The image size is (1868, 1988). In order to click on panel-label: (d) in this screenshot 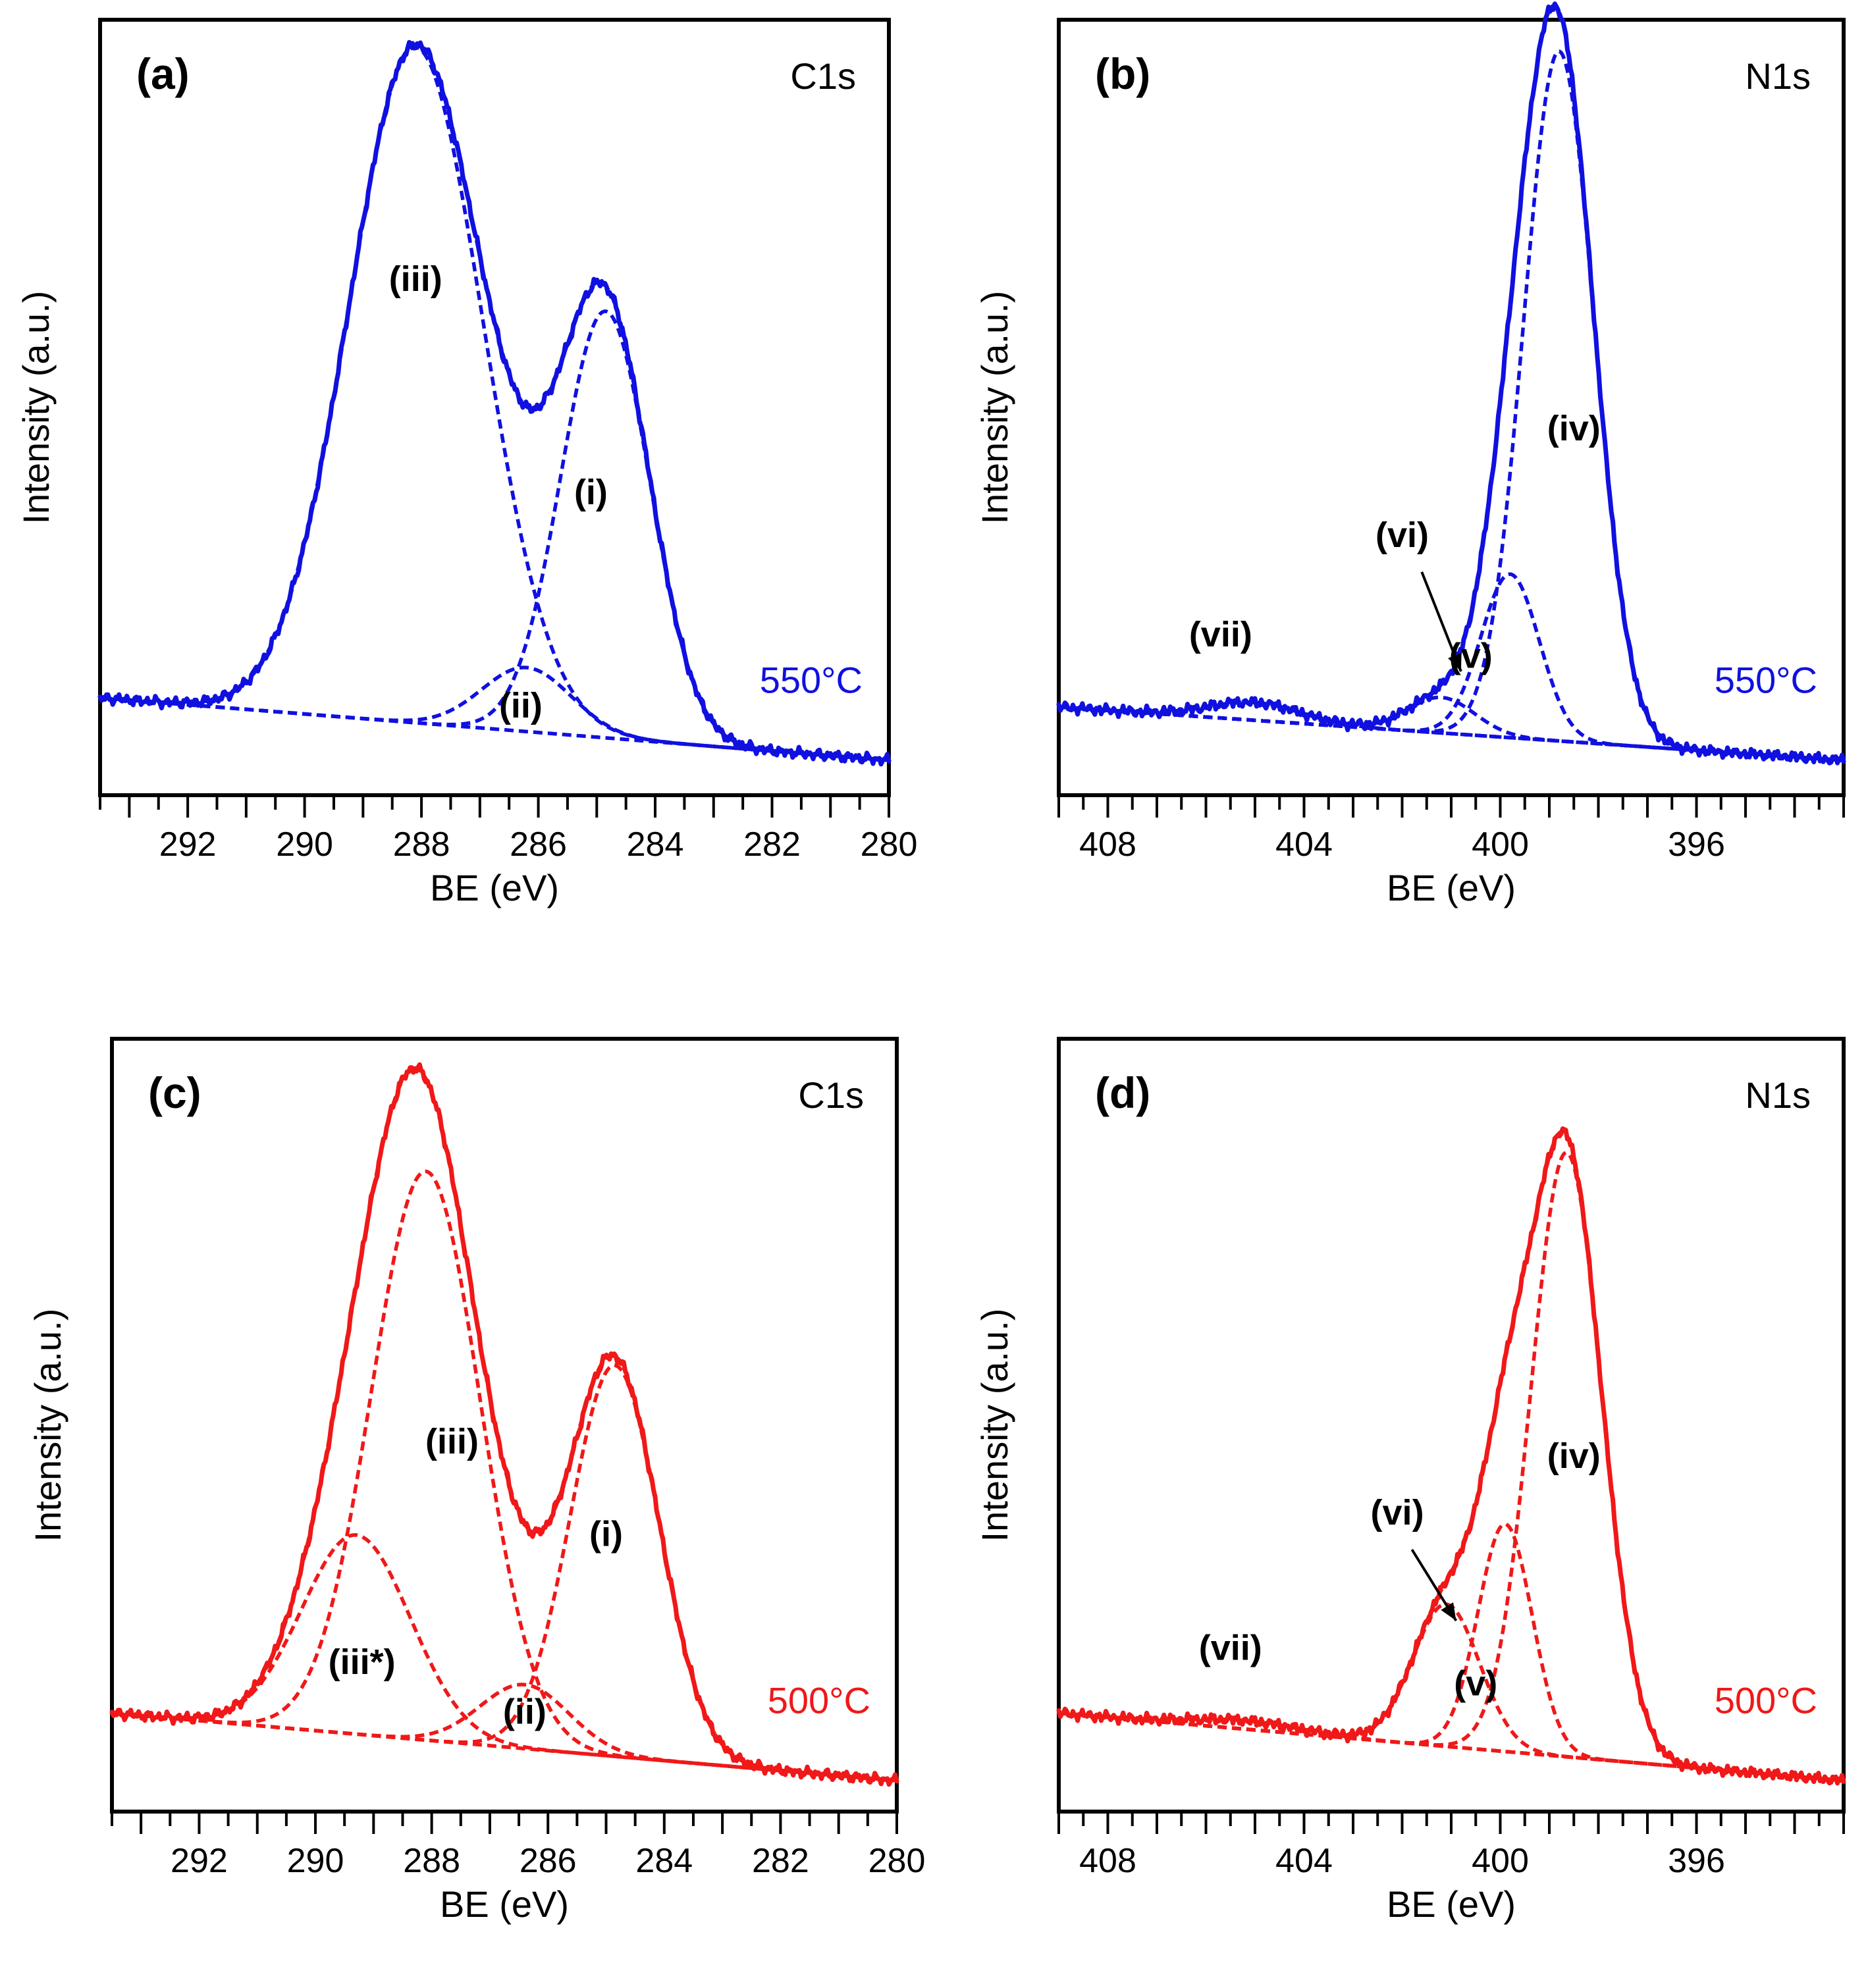, I will do `click(1122, 1092)`.